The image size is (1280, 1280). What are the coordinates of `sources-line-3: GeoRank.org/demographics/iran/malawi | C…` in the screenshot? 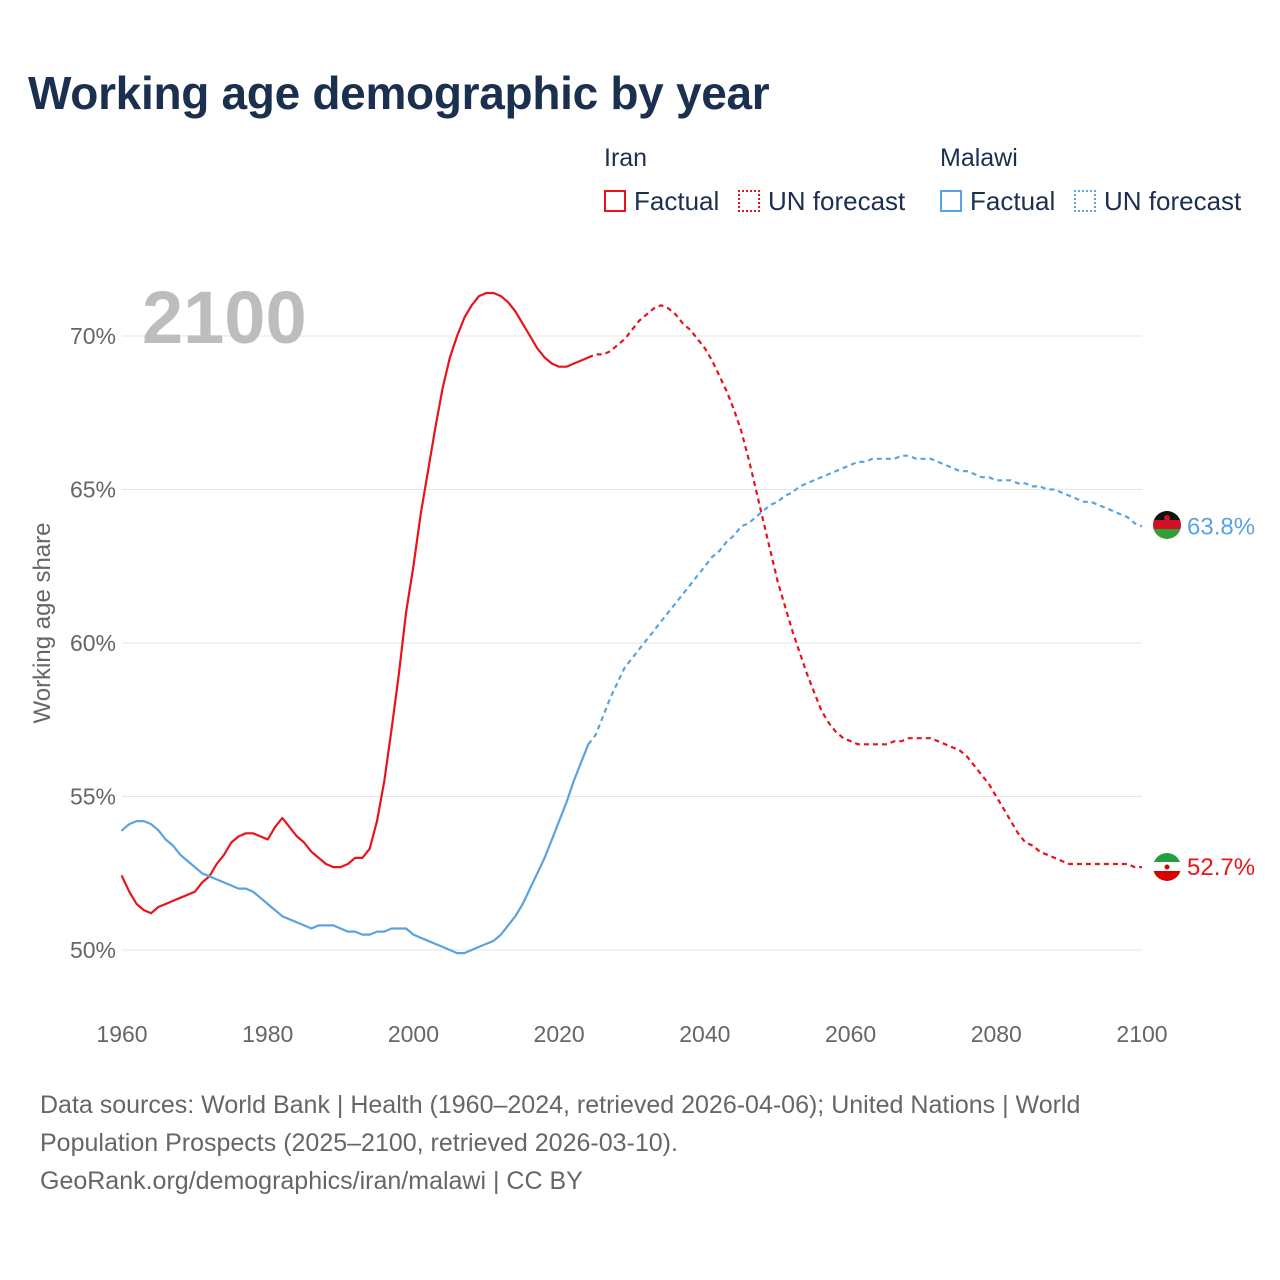 It's located at (311, 1181).